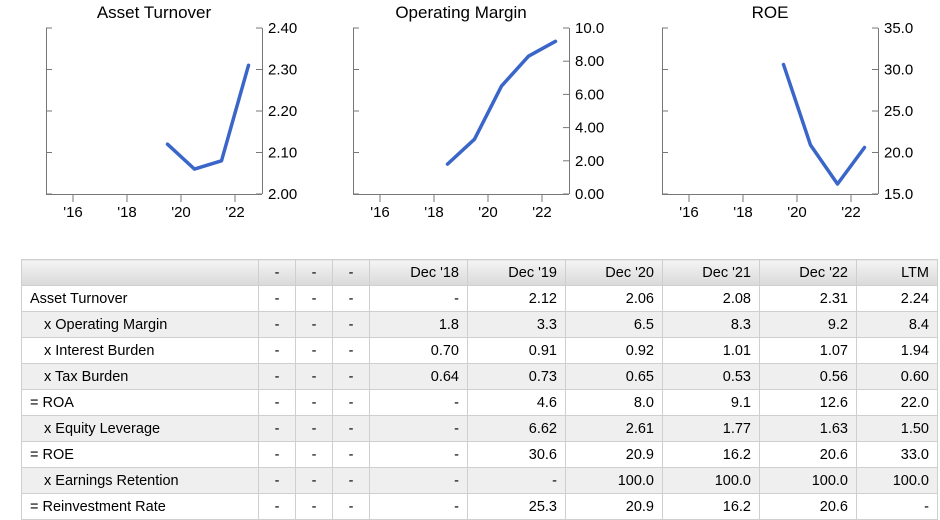 Image resolution: width=940 pixels, height=520 pixels. I want to click on y-tick-label: 30.0, so click(898, 70).